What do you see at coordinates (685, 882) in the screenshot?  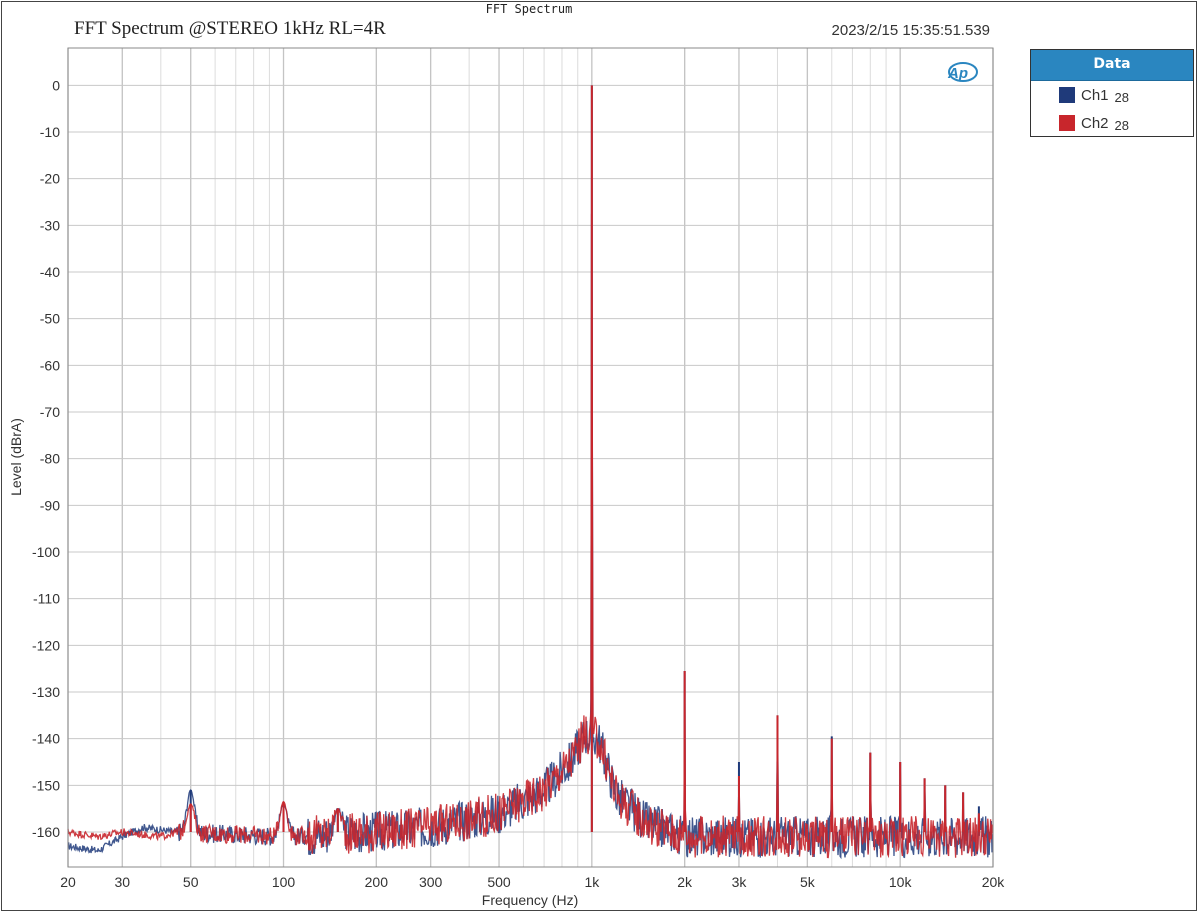 I see `x-tick-label: 2k` at bounding box center [685, 882].